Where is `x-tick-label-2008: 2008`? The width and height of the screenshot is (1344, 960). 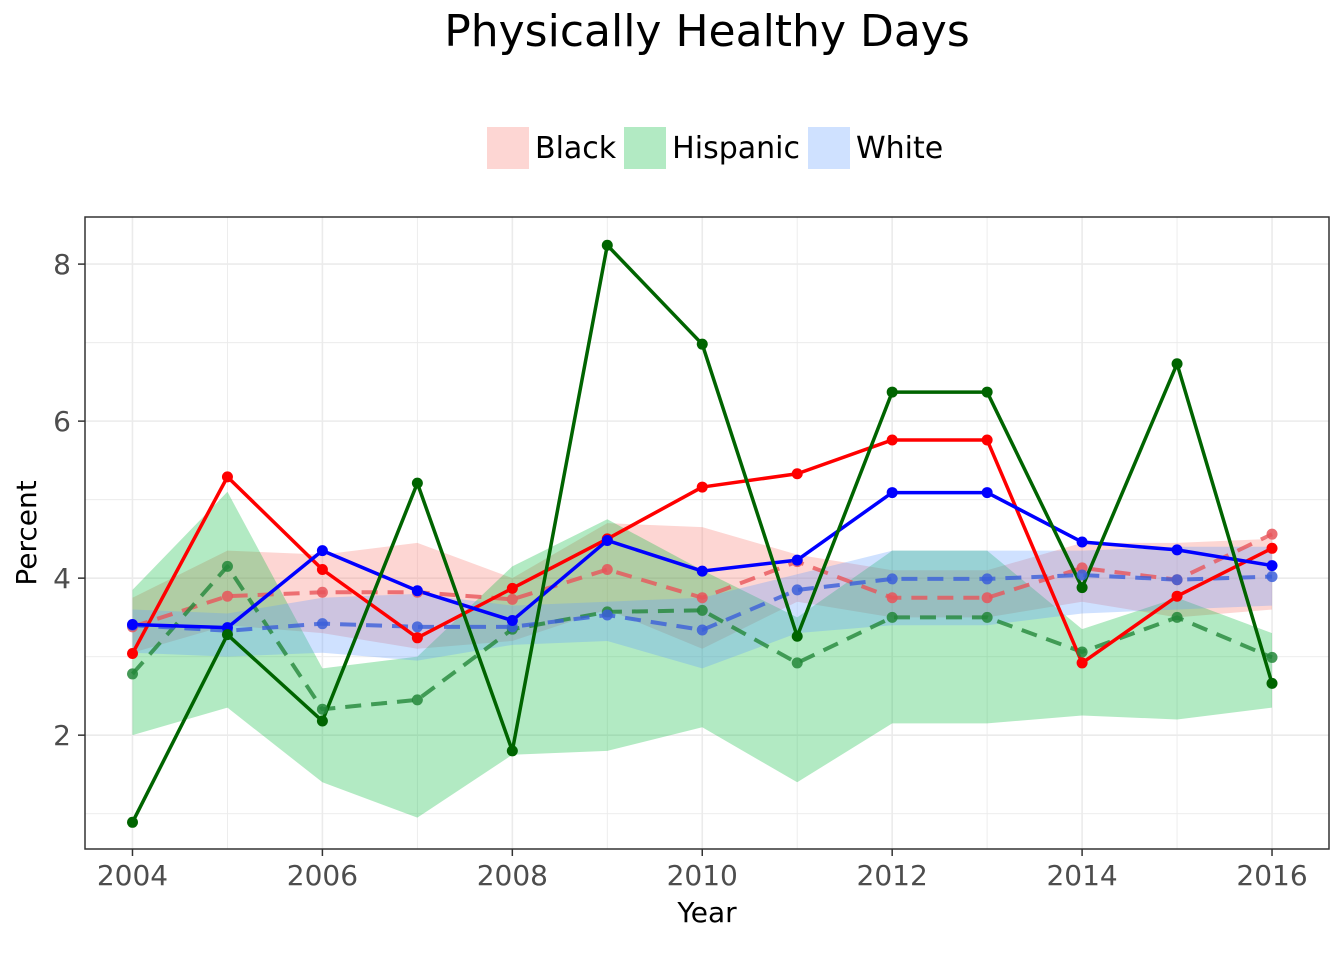 x-tick-label-2008: 2008 is located at coordinates (512, 875).